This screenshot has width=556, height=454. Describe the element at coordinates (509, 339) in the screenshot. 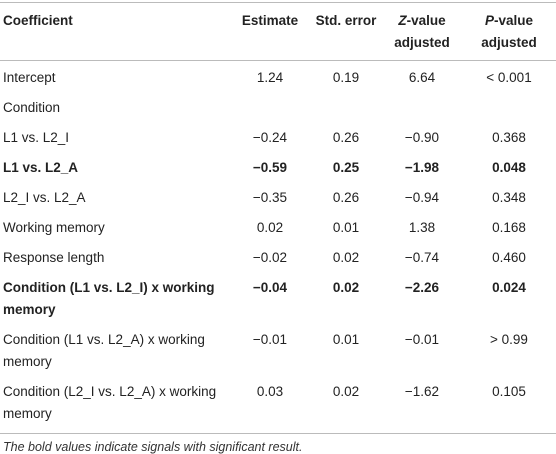

I see `cell: > 0.99` at that location.